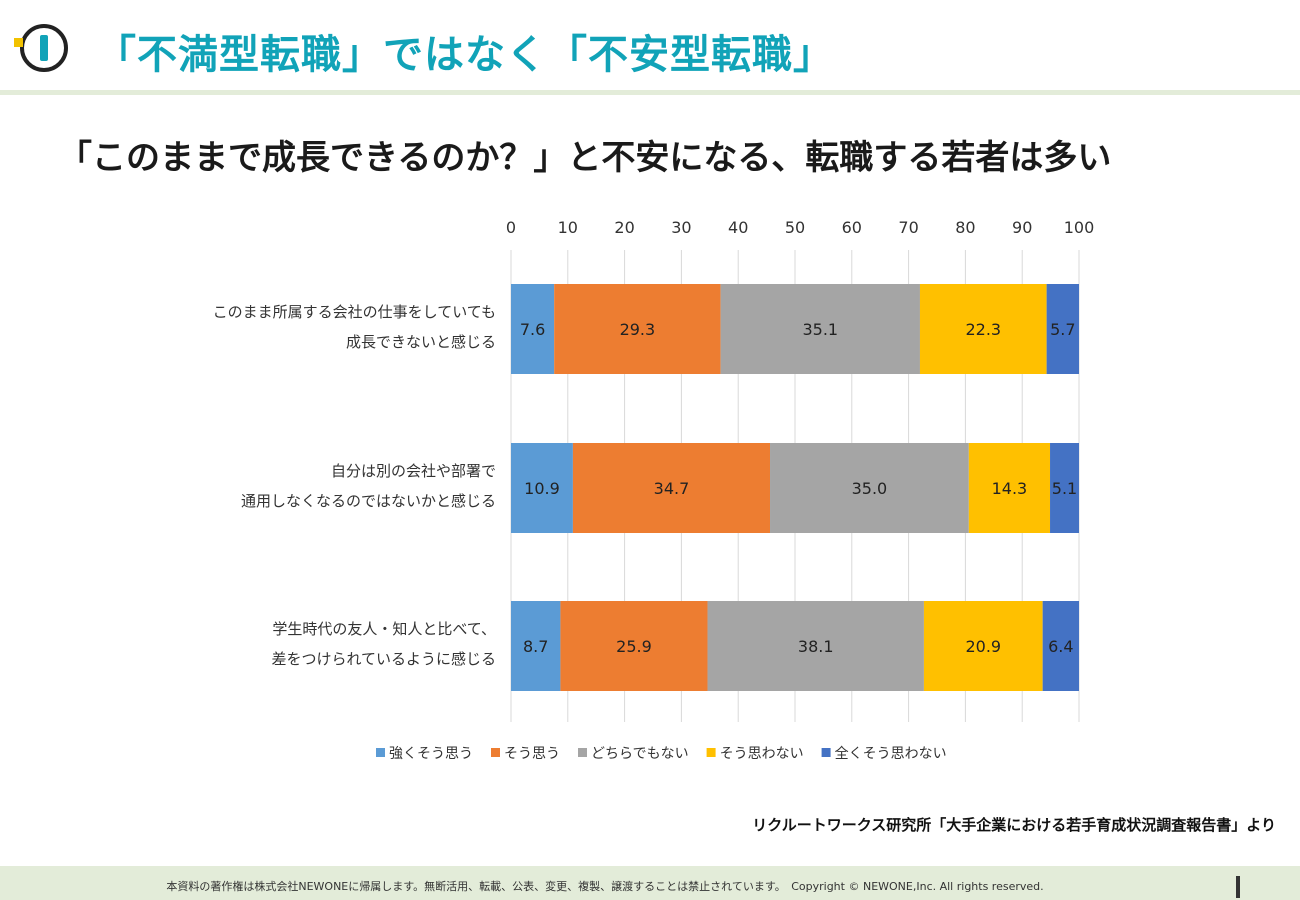  What do you see at coordinates (532, 754) in the screenshot?
I see `legend-label: そう思う` at bounding box center [532, 754].